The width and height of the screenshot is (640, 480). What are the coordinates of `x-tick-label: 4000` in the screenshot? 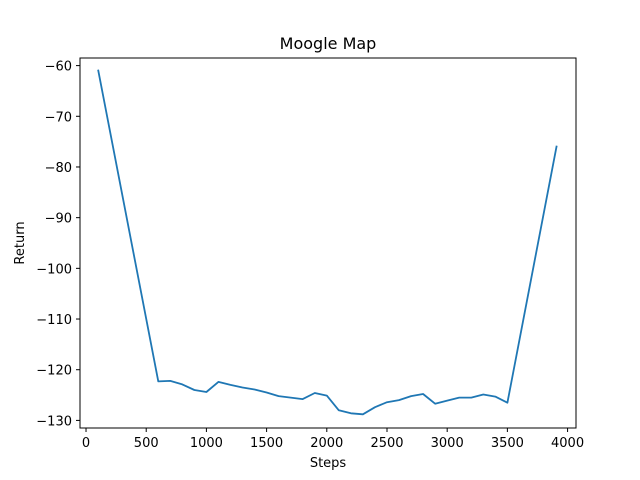 It's located at (567, 443).